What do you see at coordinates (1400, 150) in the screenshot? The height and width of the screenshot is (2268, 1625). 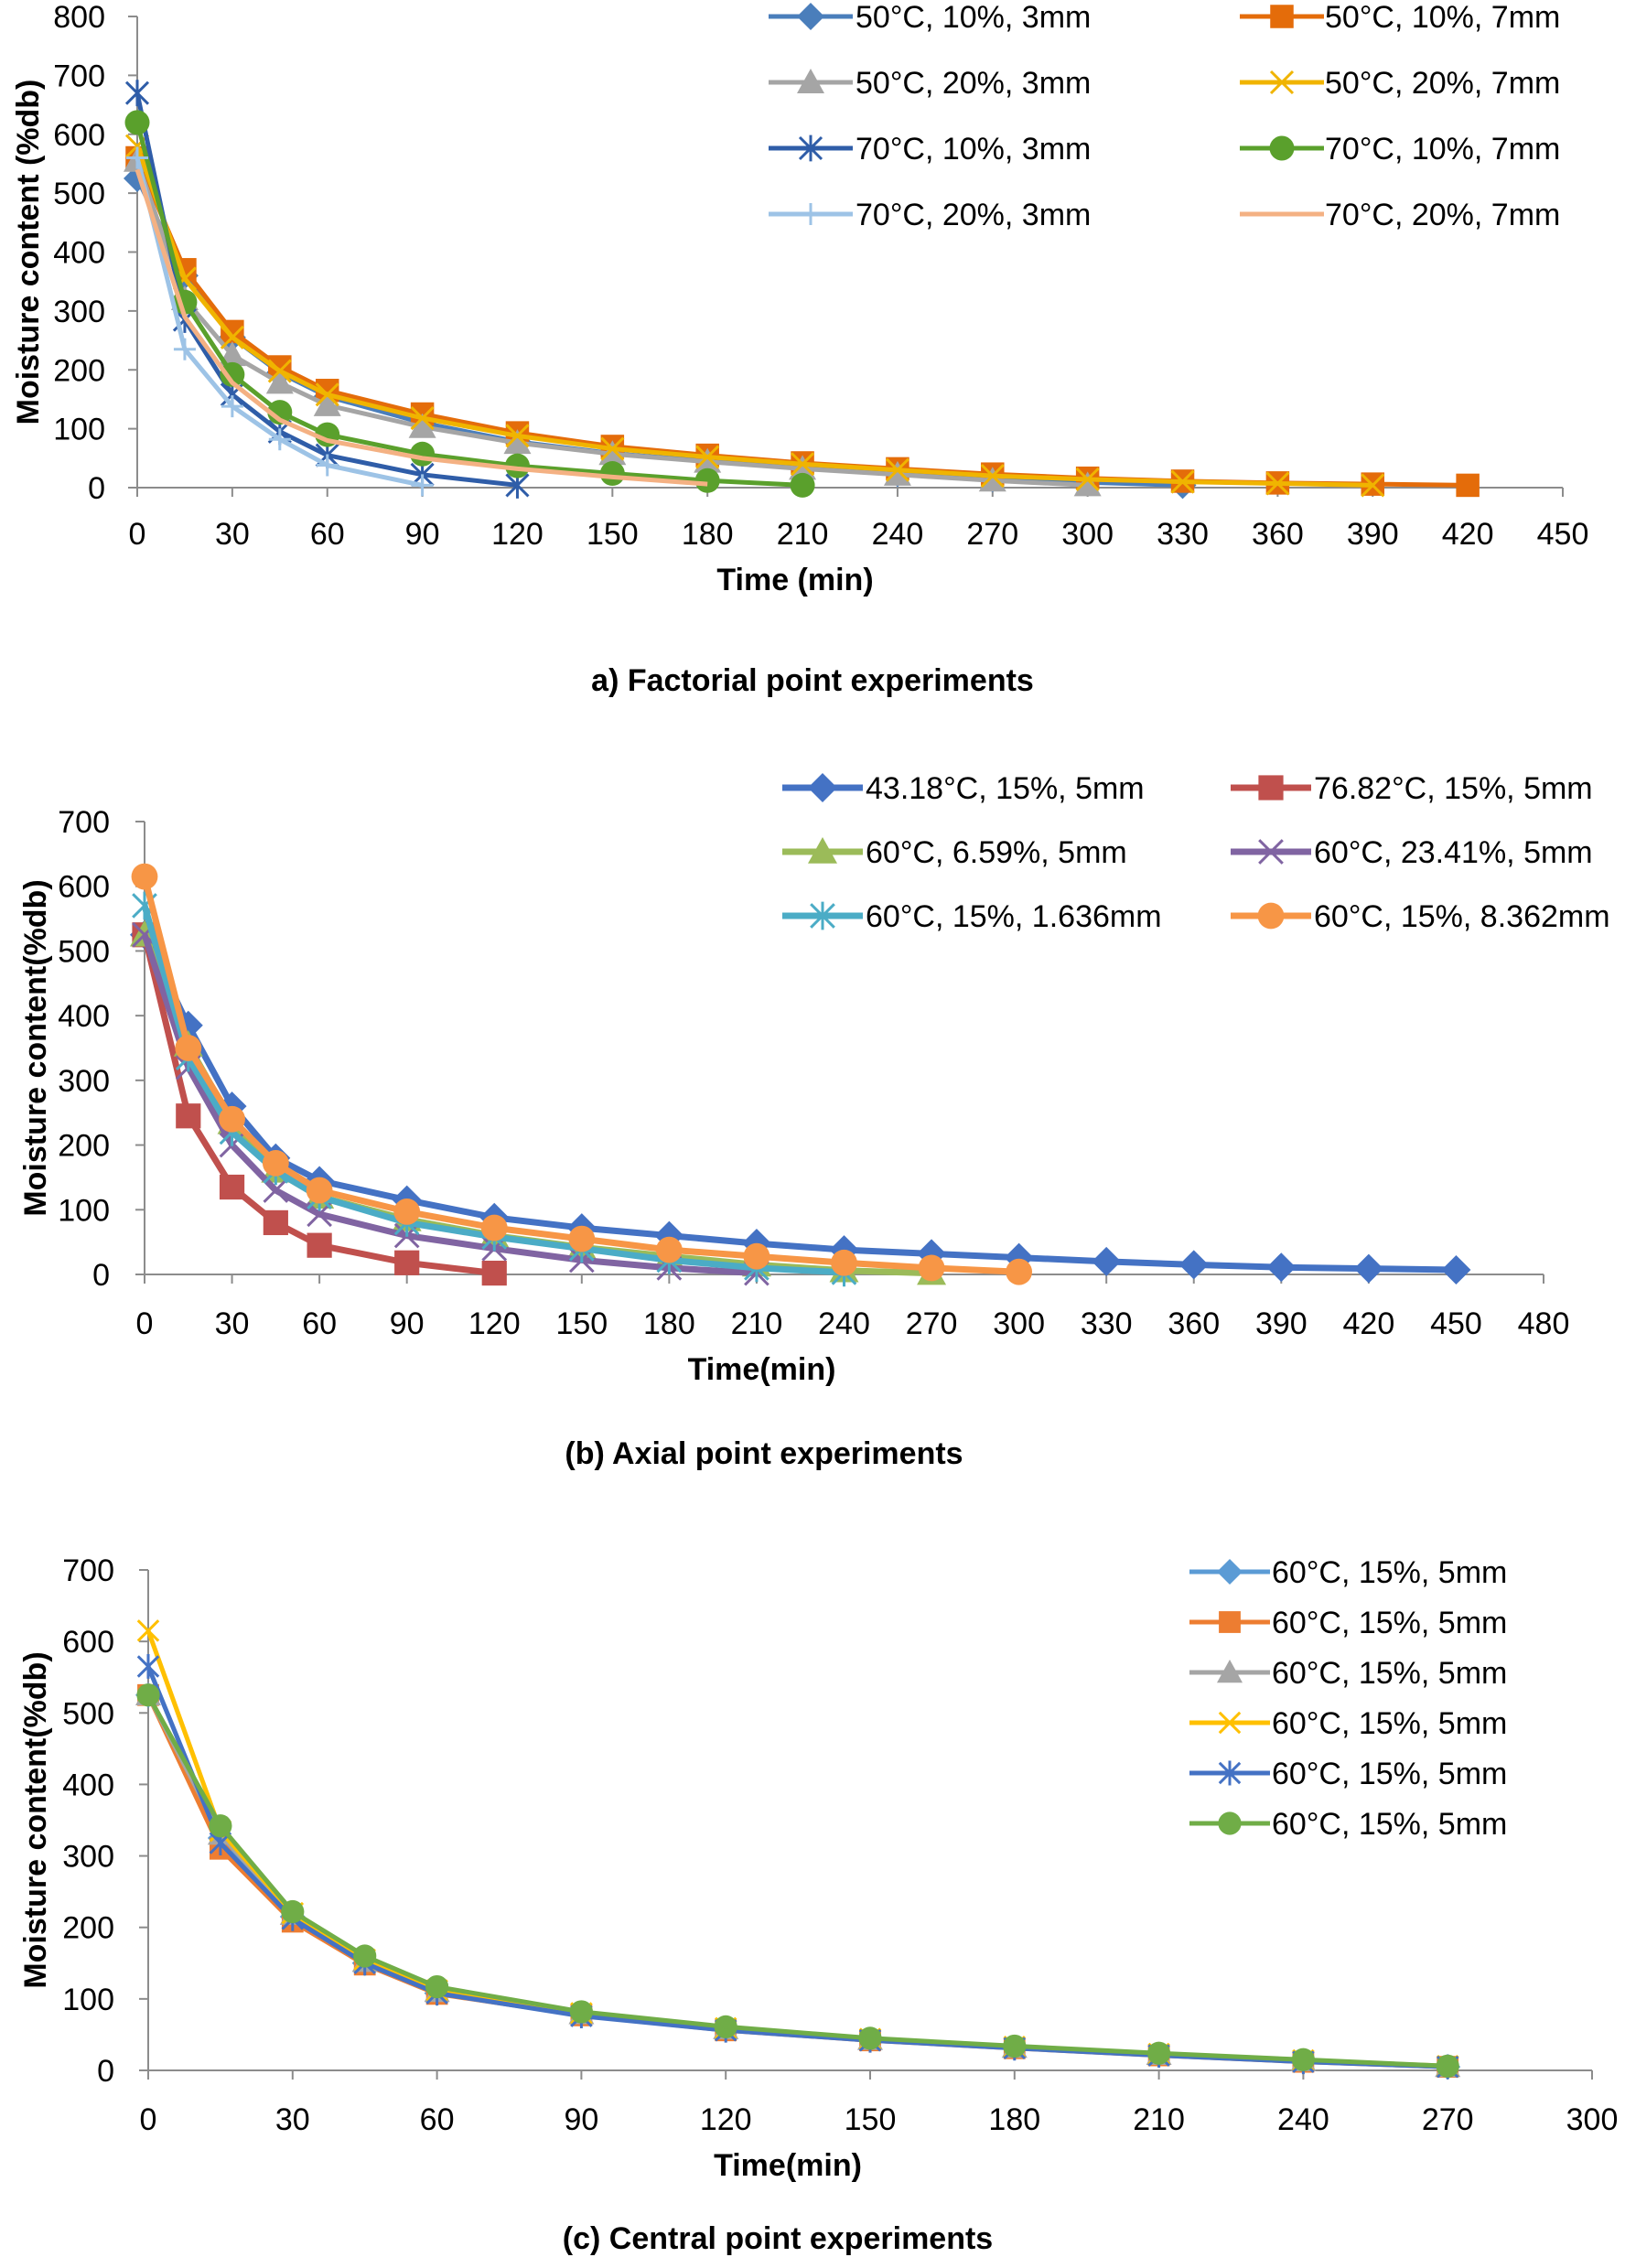 I see `legend-item: 70°C, 10%, 7mm` at bounding box center [1400, 150].